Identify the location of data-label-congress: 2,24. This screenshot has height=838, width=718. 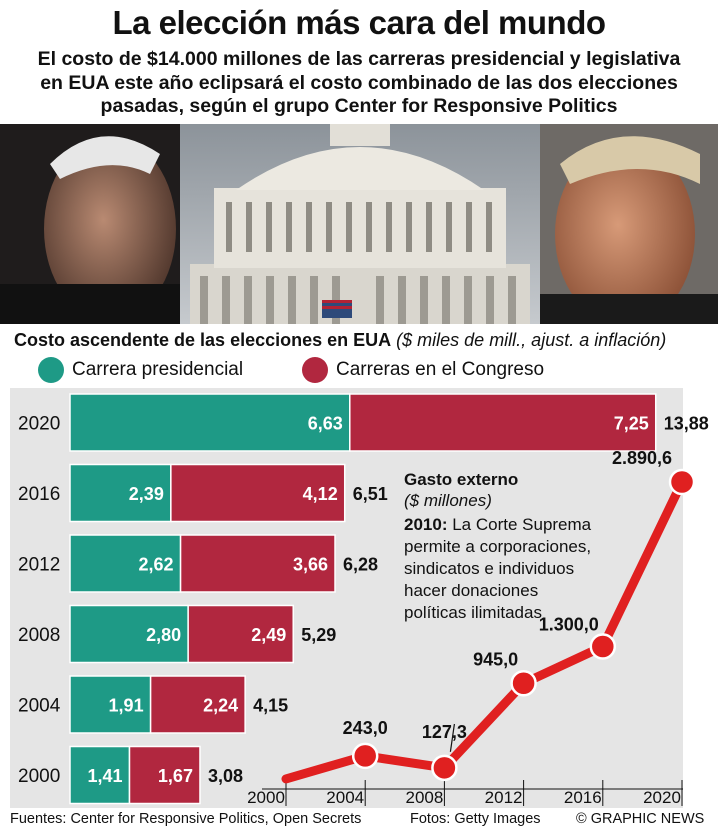
(220, 706).